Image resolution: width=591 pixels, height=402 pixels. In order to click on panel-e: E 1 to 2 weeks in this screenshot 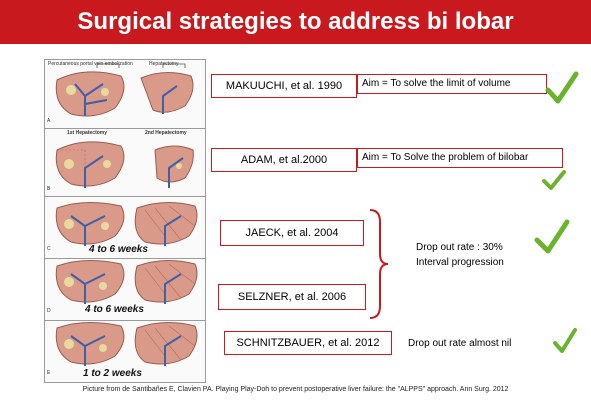, I will do `click(125, 351)`.